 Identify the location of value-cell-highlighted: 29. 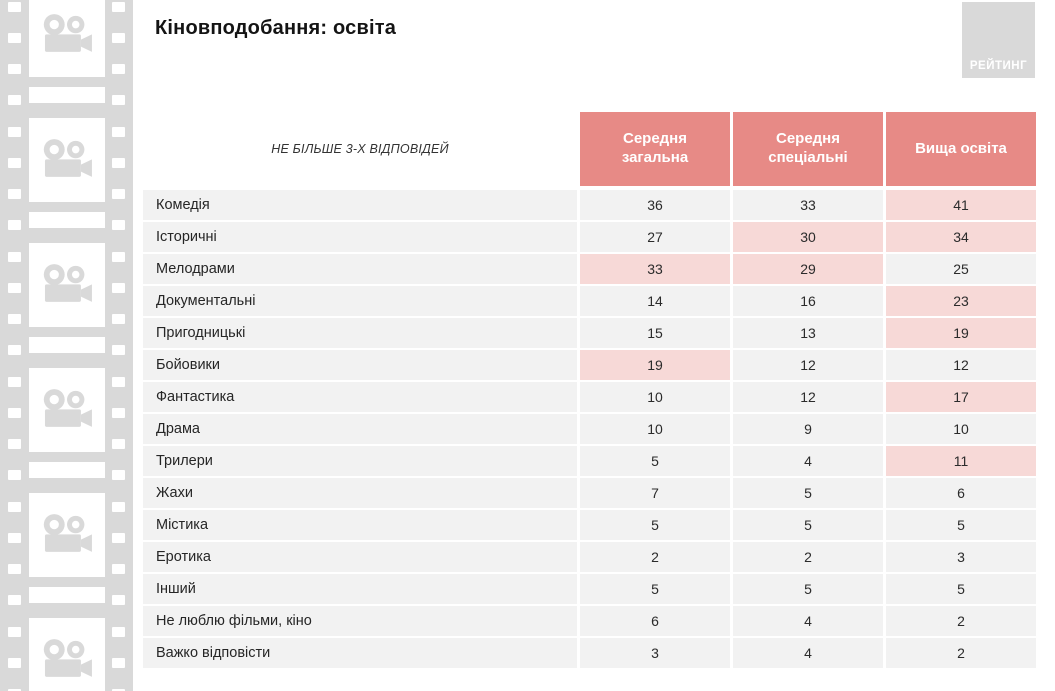
(808, 269).